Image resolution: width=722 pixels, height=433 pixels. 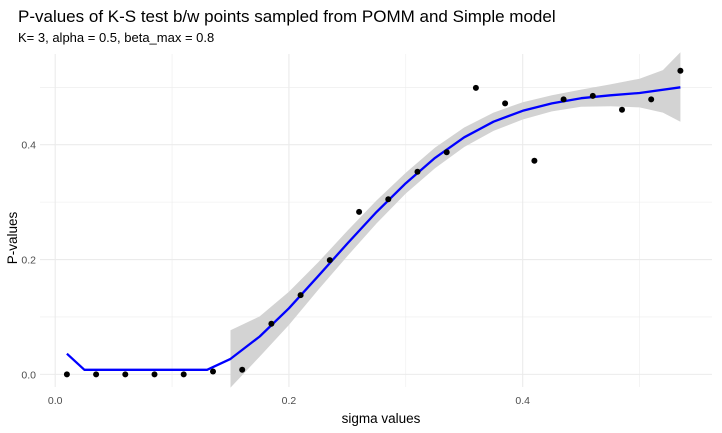 I want to click on y-axis-title: P-values, so click(x=12, y=237).